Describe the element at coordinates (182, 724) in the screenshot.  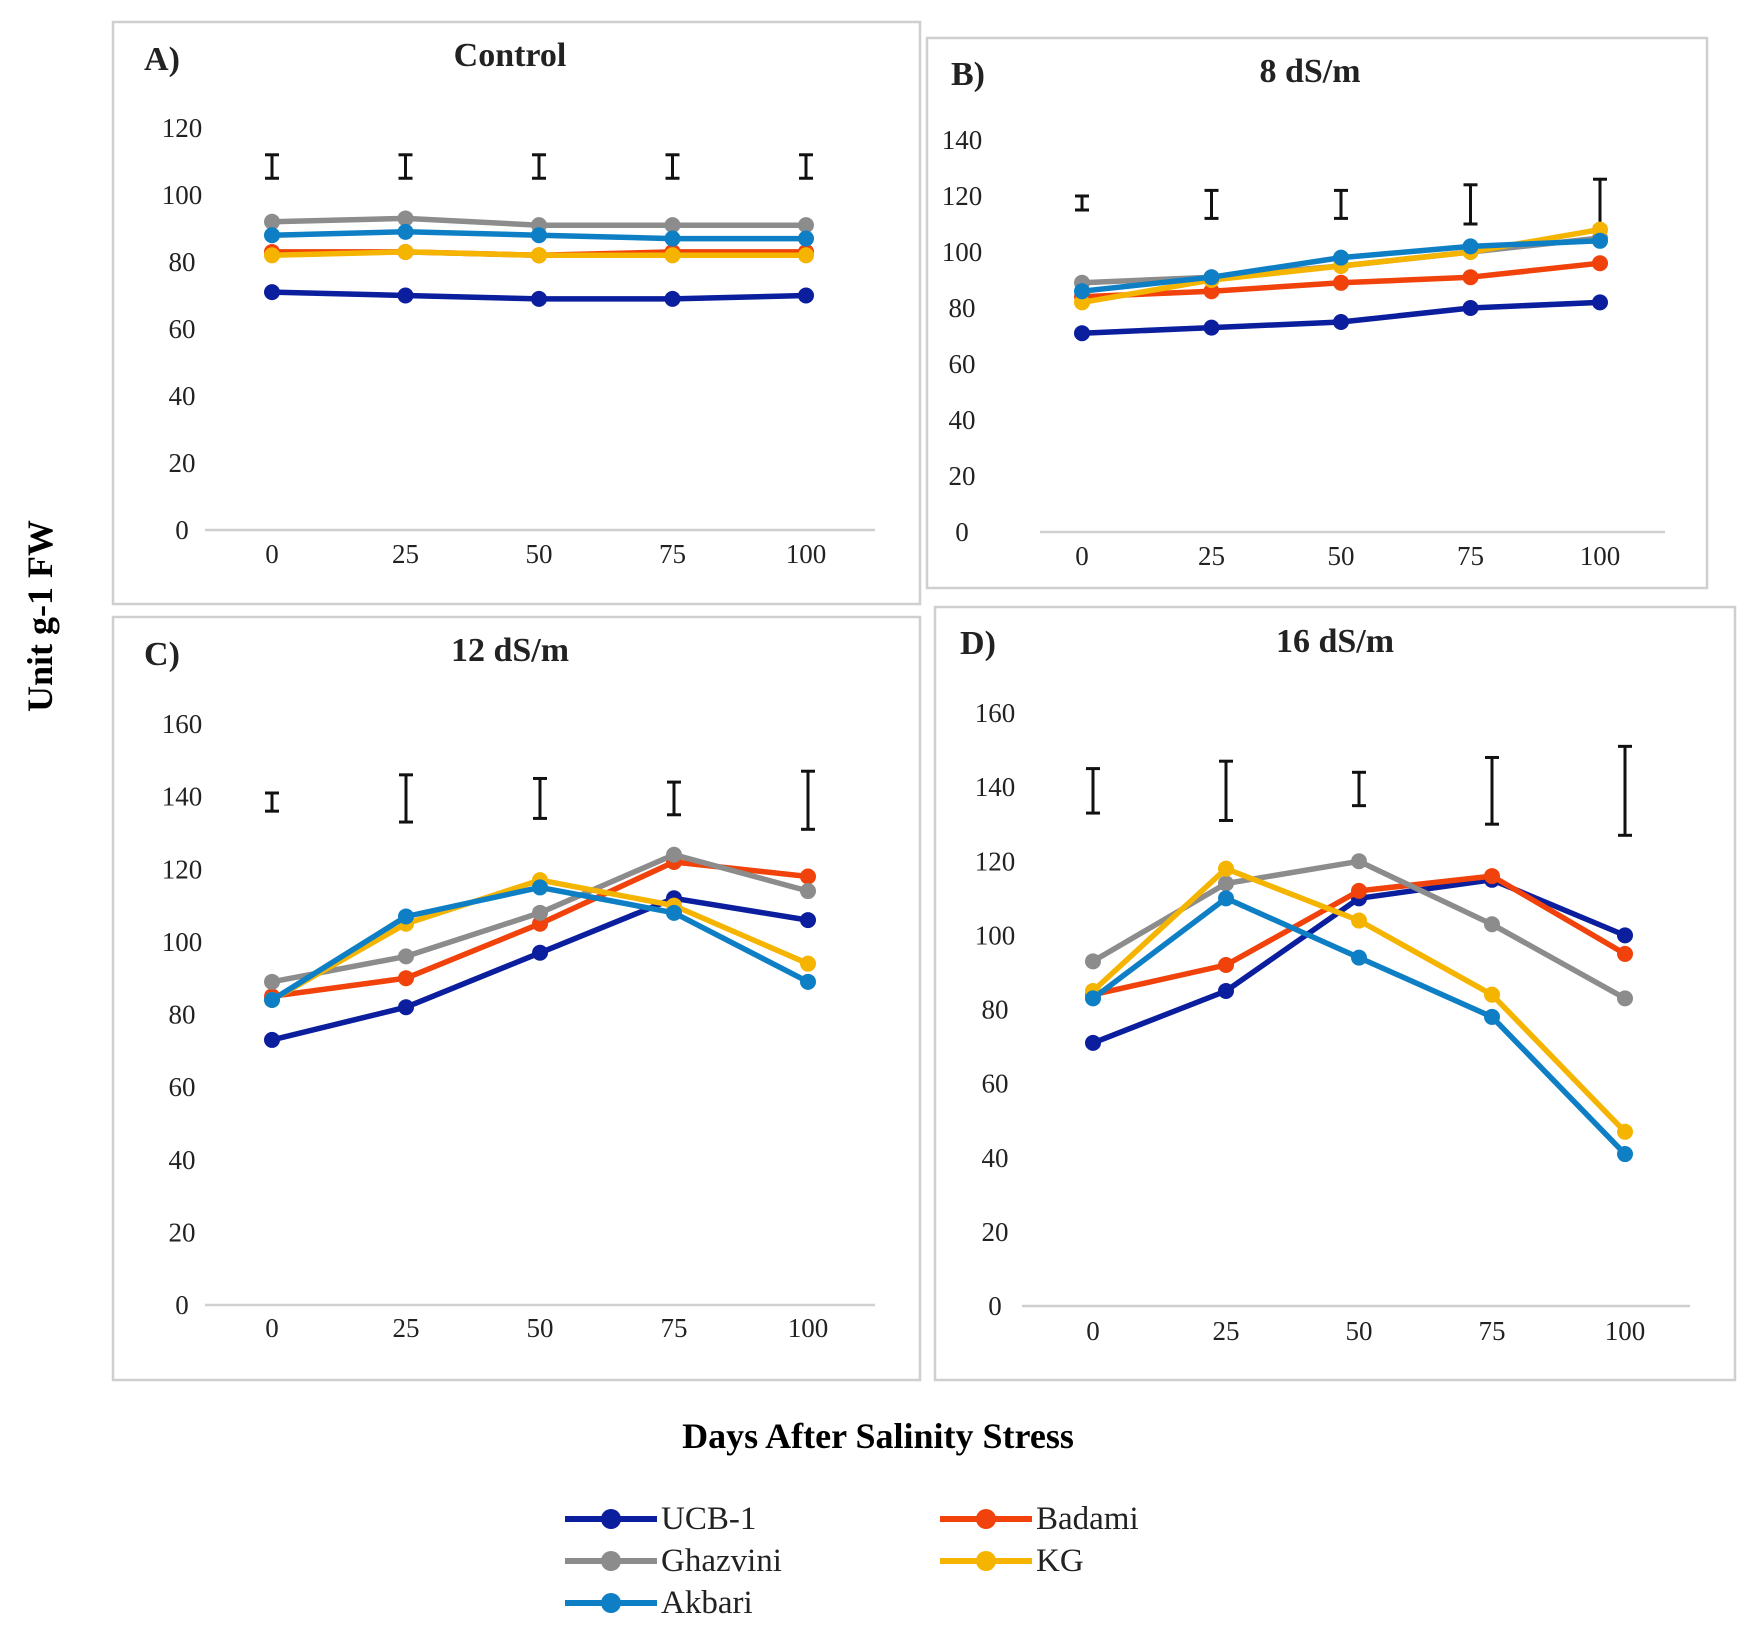
I see `y-tick-label: 160` at that location.